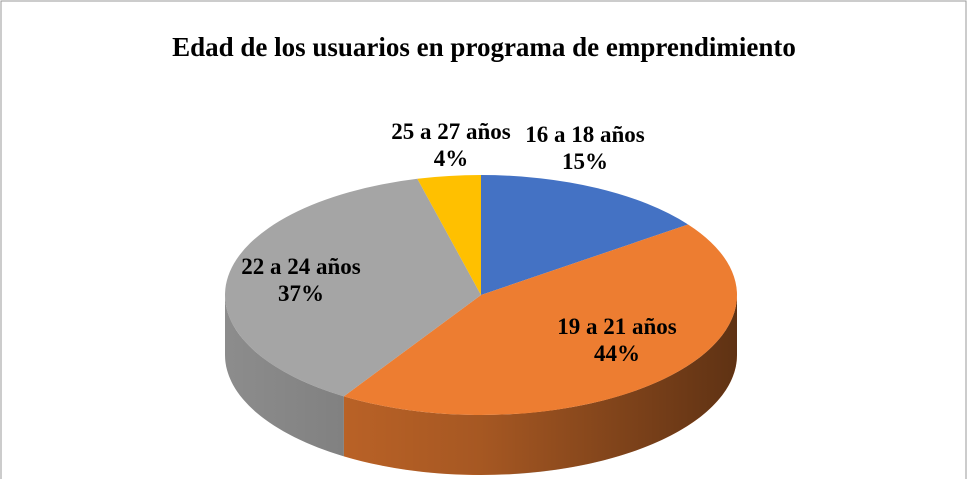  What do you see at coordinates (301, 266) in the screenshot?
I see `data-label-category: 22 a 24 años` at bounding box center [301, 266].